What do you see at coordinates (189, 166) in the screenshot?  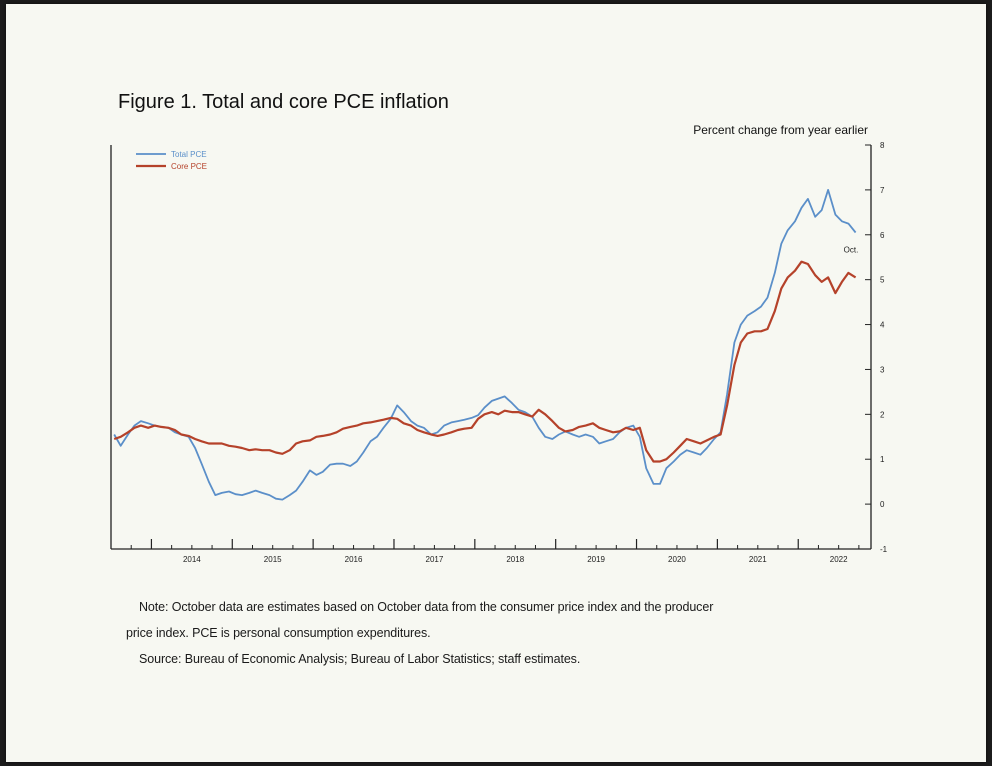 I see `legend-label: Core PCE` at bounding box center [189, 166].